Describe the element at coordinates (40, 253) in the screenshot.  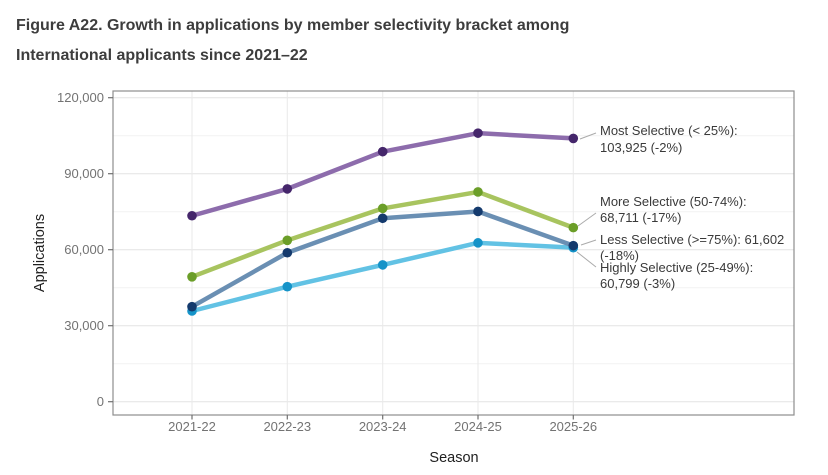
I see `y-axis-title: Applications` at that location.